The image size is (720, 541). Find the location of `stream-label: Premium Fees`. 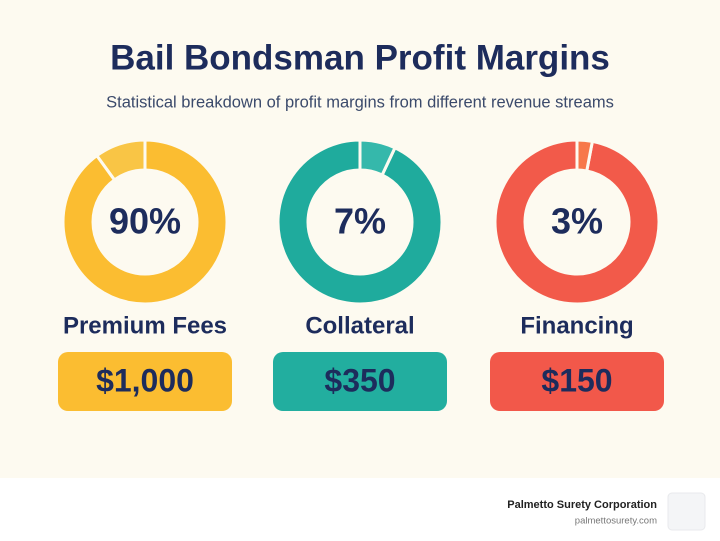

stream-label: Premium Fees is located at coordinates (145, 325).